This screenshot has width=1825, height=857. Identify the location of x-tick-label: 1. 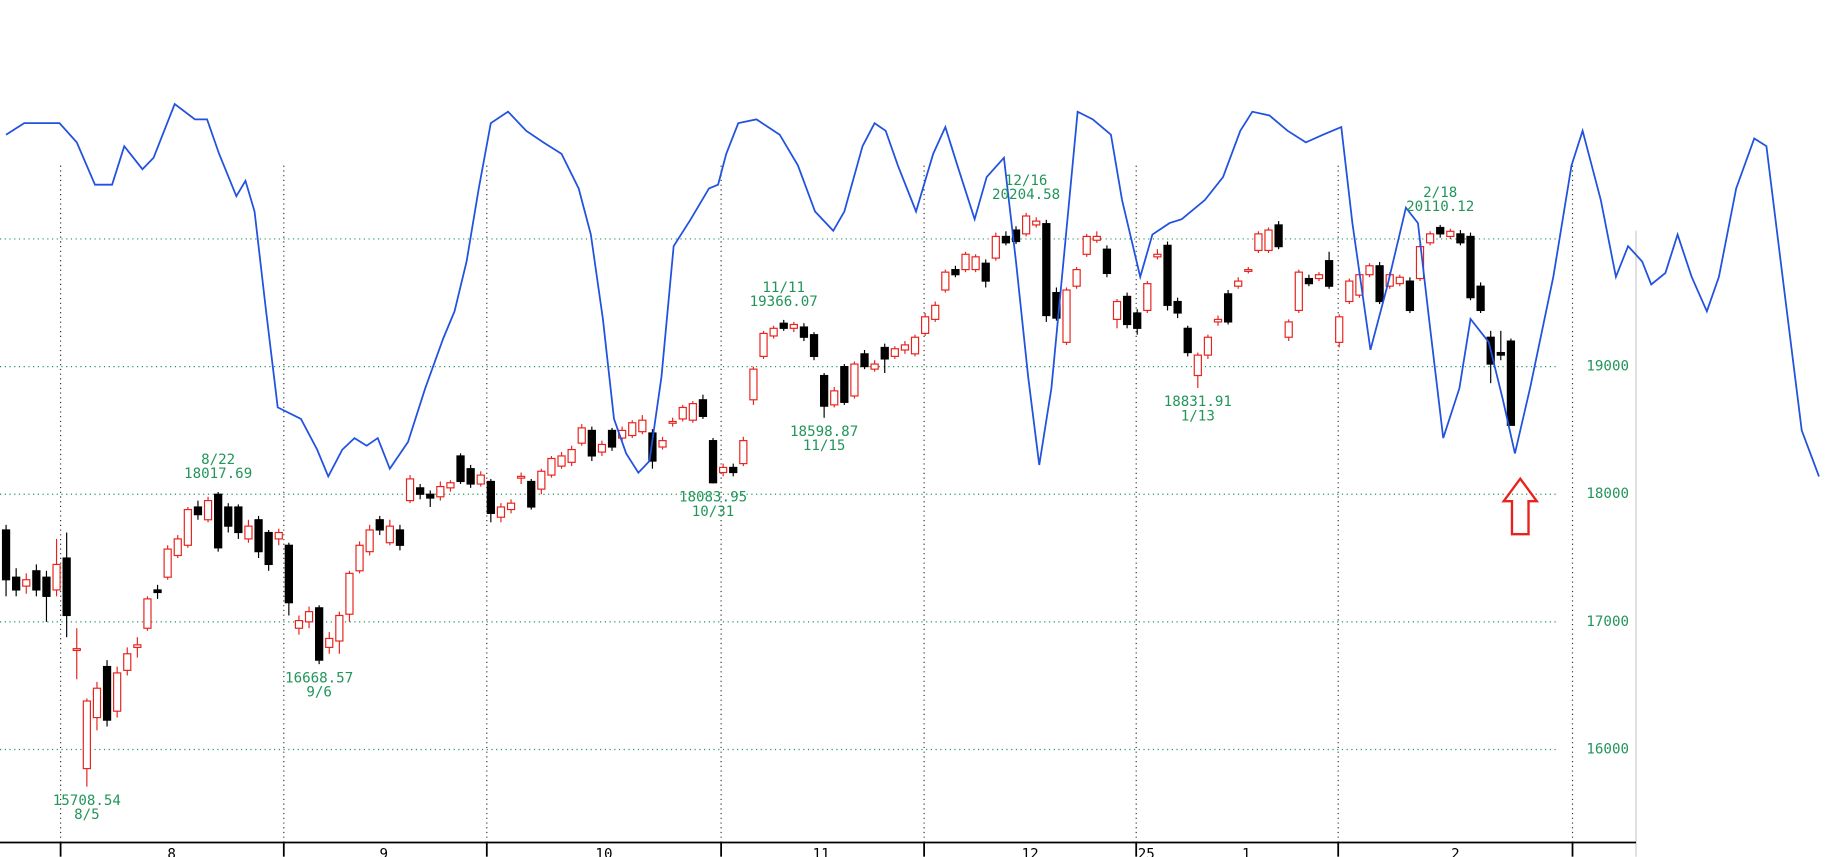
(1246, 851).